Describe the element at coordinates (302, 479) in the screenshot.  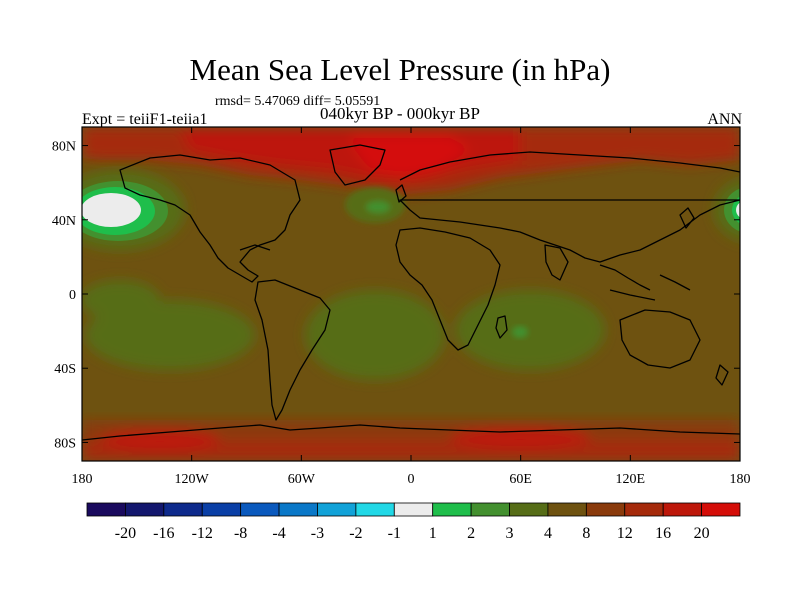
I see `x-tick-label: 60W` at that location.